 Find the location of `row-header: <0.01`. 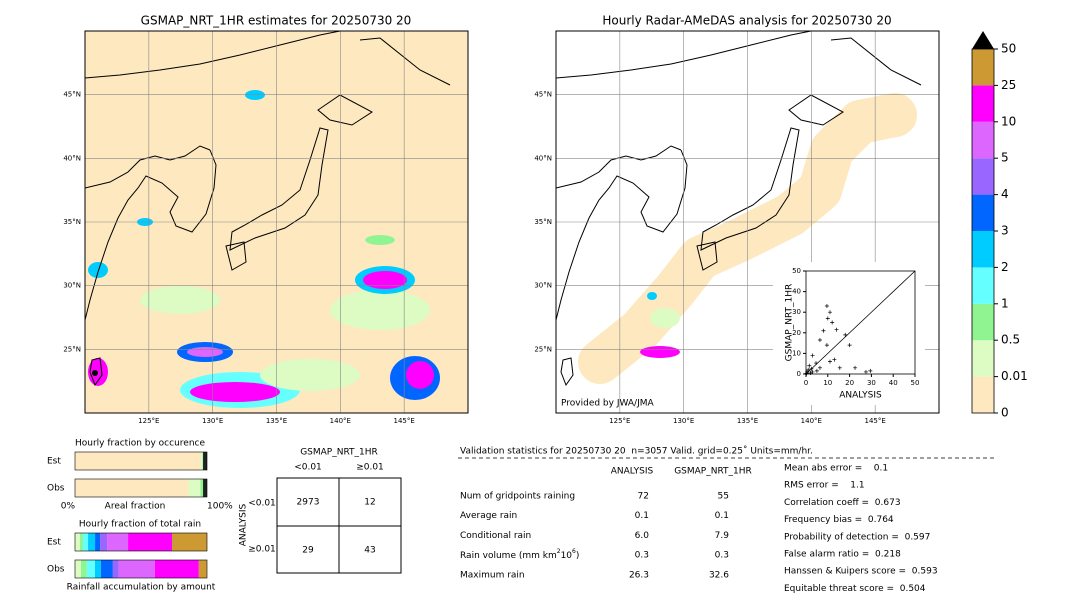

row-header: <0.01 is located at coordinates (262, 504).